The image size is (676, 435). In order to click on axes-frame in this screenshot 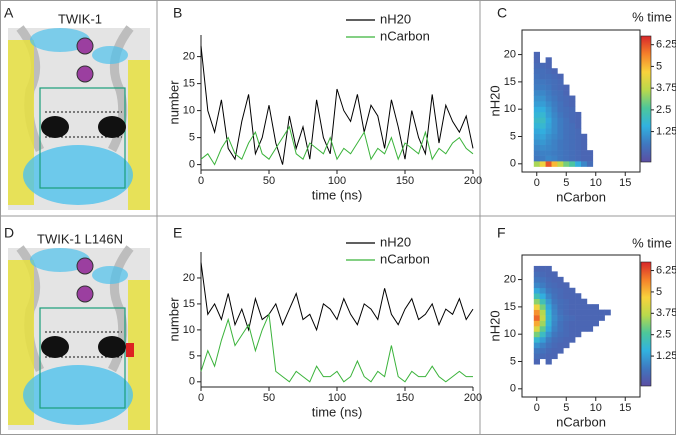, I will do `click(581, 326)`.